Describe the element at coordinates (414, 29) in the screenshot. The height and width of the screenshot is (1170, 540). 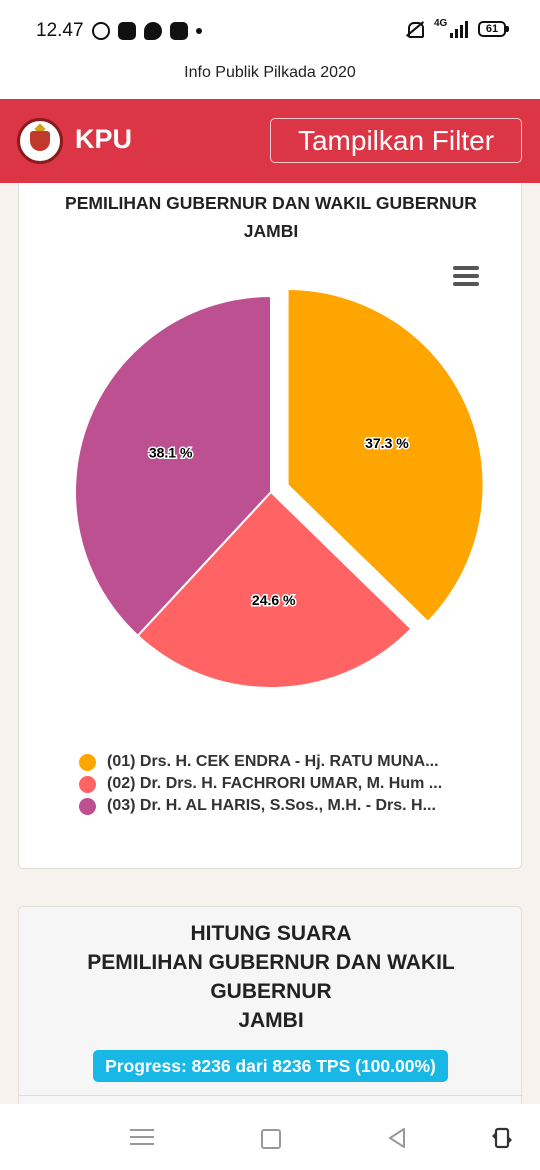
I see `mute-icon` at that location.